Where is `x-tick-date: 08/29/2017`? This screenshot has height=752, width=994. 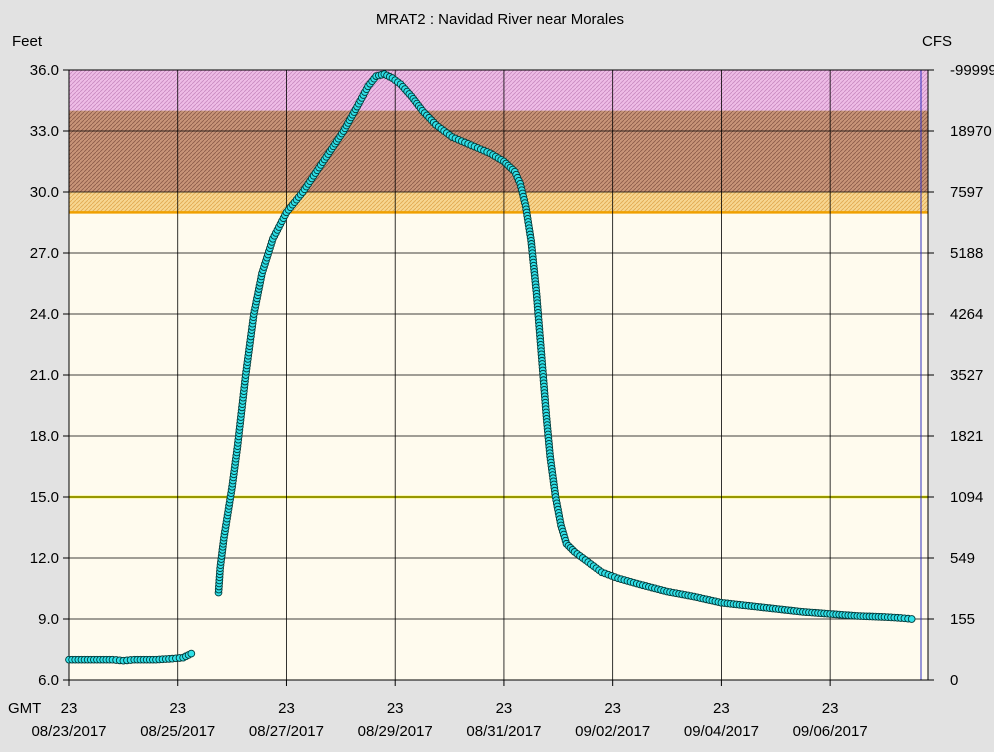
x-tick-date: 08/29/2017 is located at coordinates (395, 731).